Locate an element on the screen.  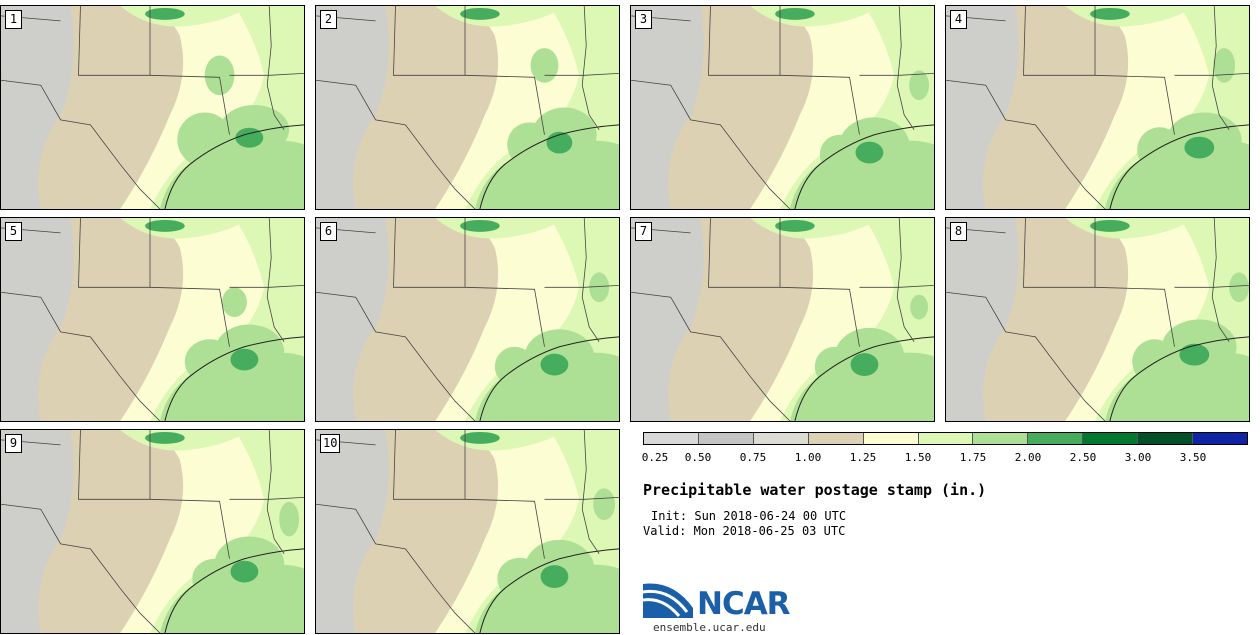
member-number-label: 8 is located at coordinates (958, 231).